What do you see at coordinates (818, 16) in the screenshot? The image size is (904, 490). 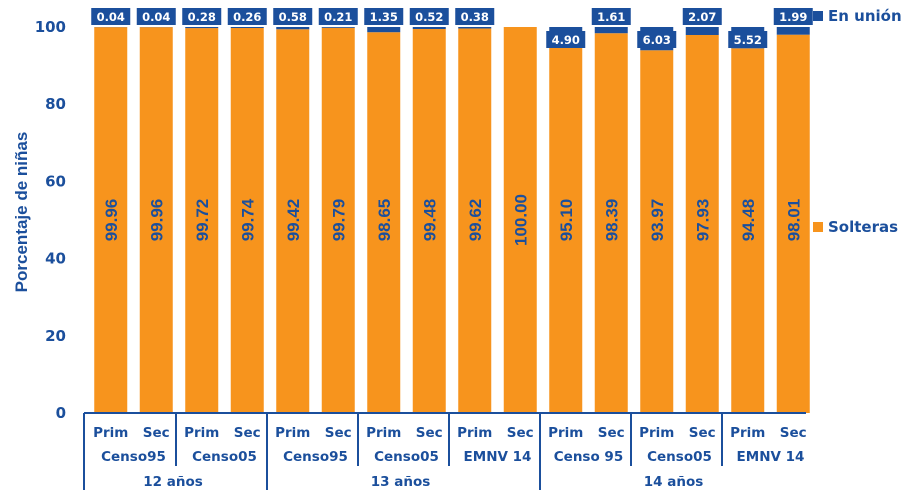 I see `legend-swatch-en-union` at bounding box center [818, 16].